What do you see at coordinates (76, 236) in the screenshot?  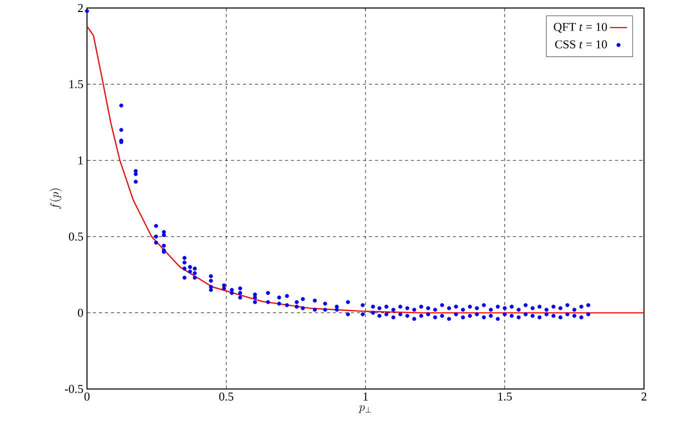 I see `y-tick-label: 0.5` at bounding box center [76, 236].